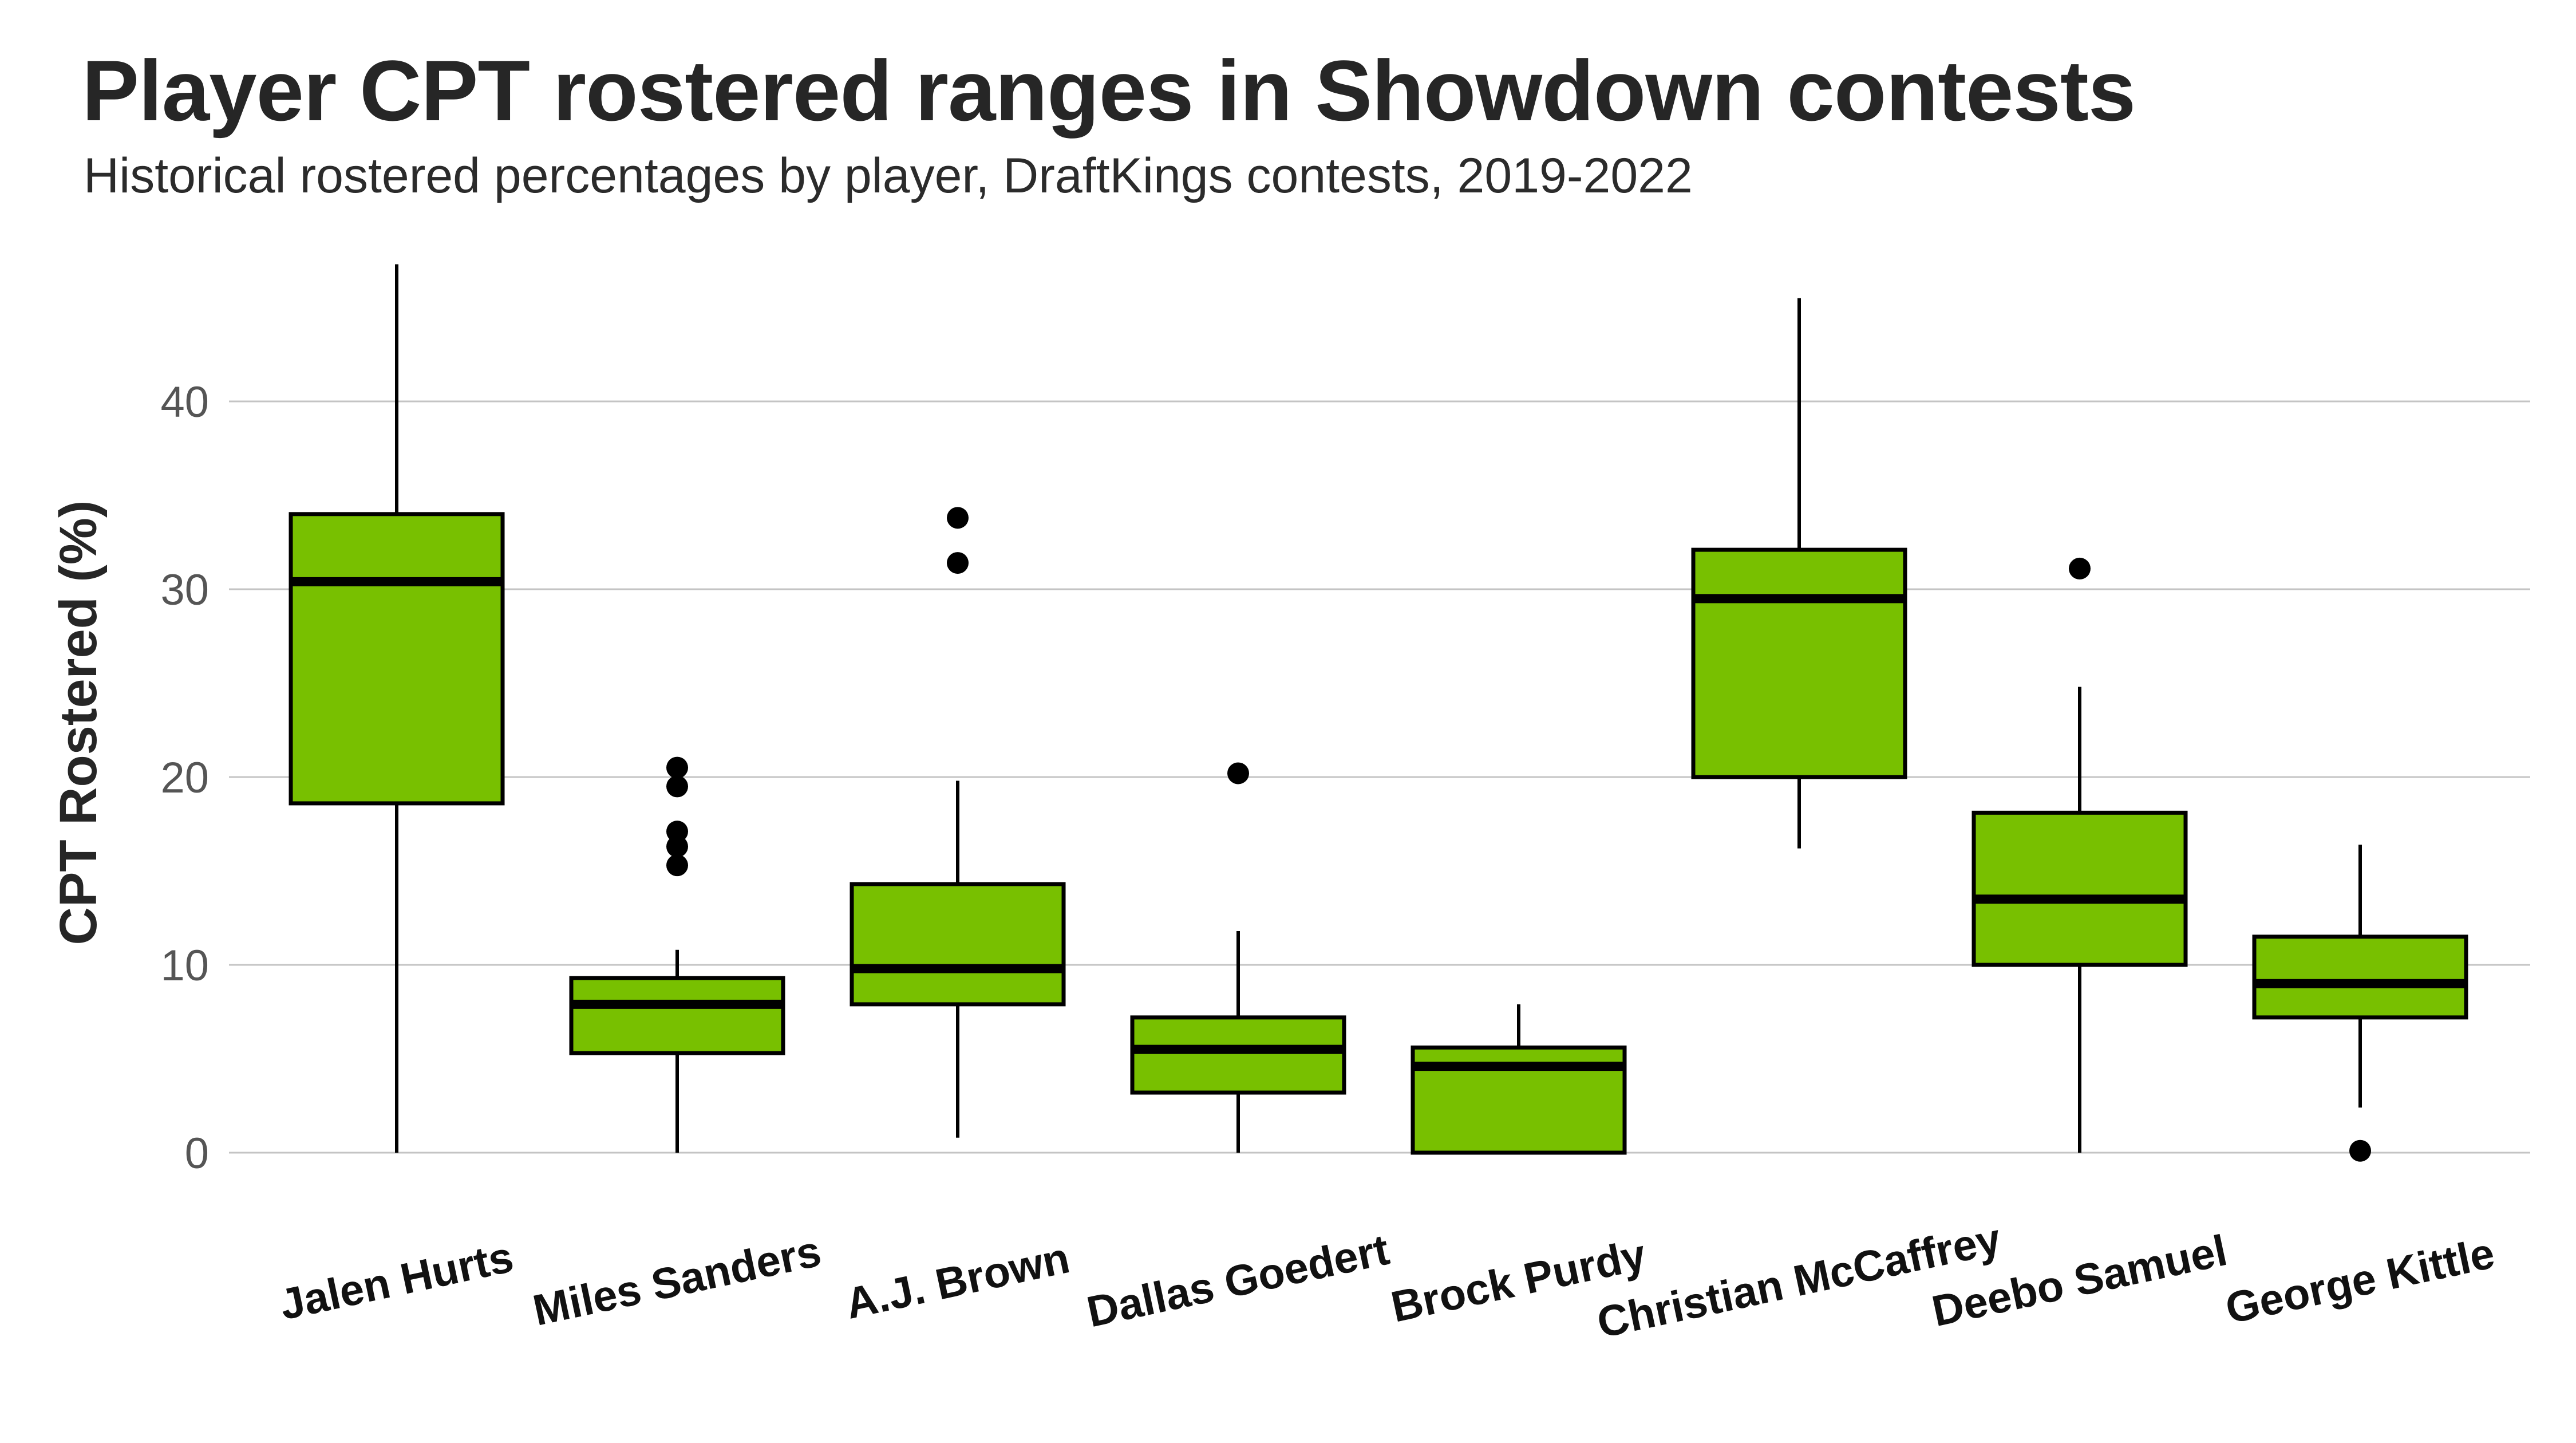 The image size is (2576, 1443). Describe the element at coordinates (197, 1153) in the screenshot. I see `y-tick-label-0: 0` at that location.